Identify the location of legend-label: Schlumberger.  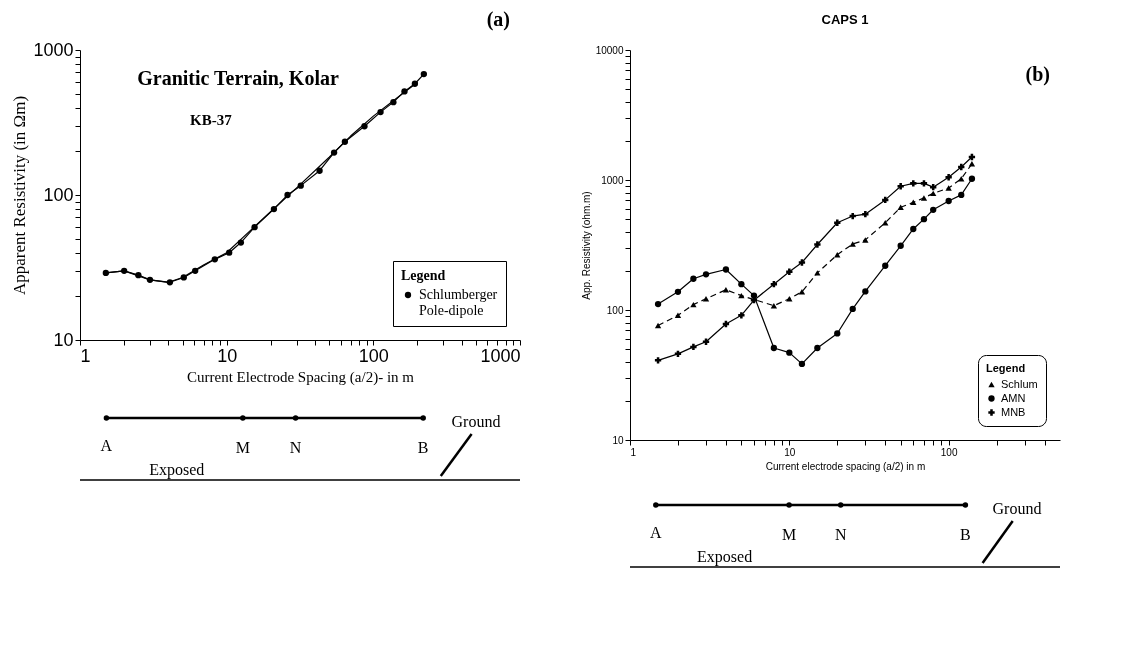
(458, 294).